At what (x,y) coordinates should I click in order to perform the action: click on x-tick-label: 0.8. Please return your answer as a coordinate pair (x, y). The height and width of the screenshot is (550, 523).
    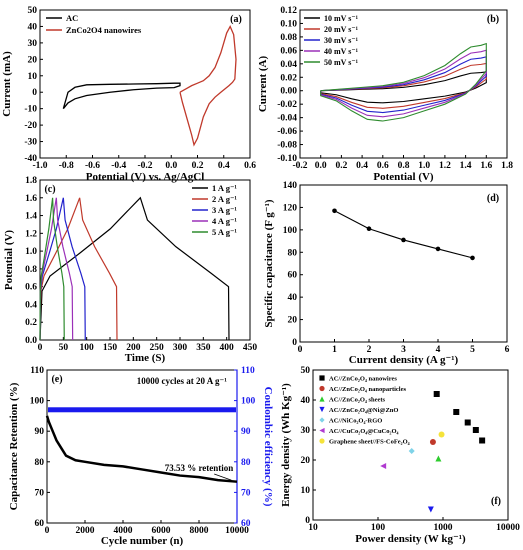
    Looking at the image, I should click on (404, 166).